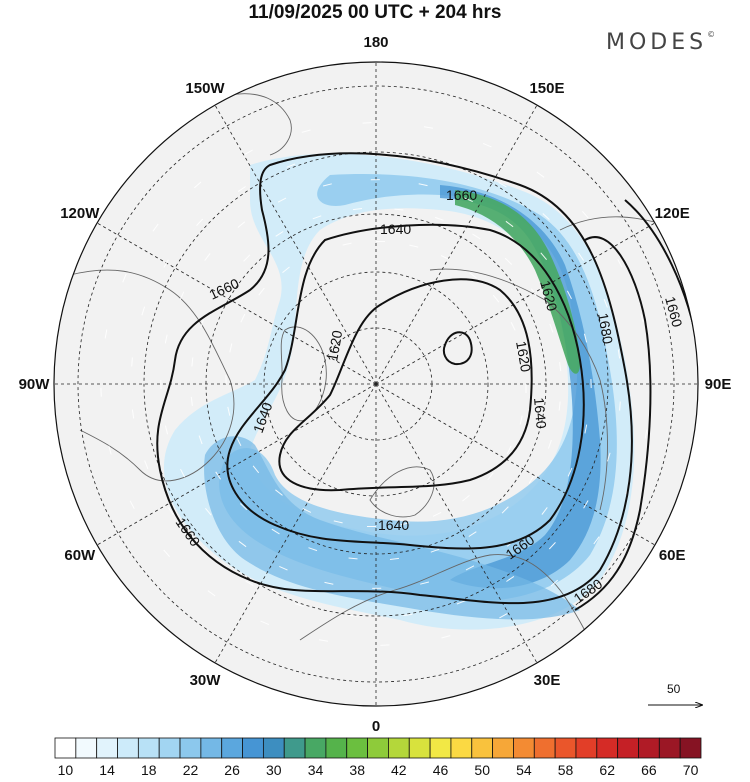 The height and width of the screenshot is (782, 750). I want to click on wind-reference-value: 50, so click(674, 689).